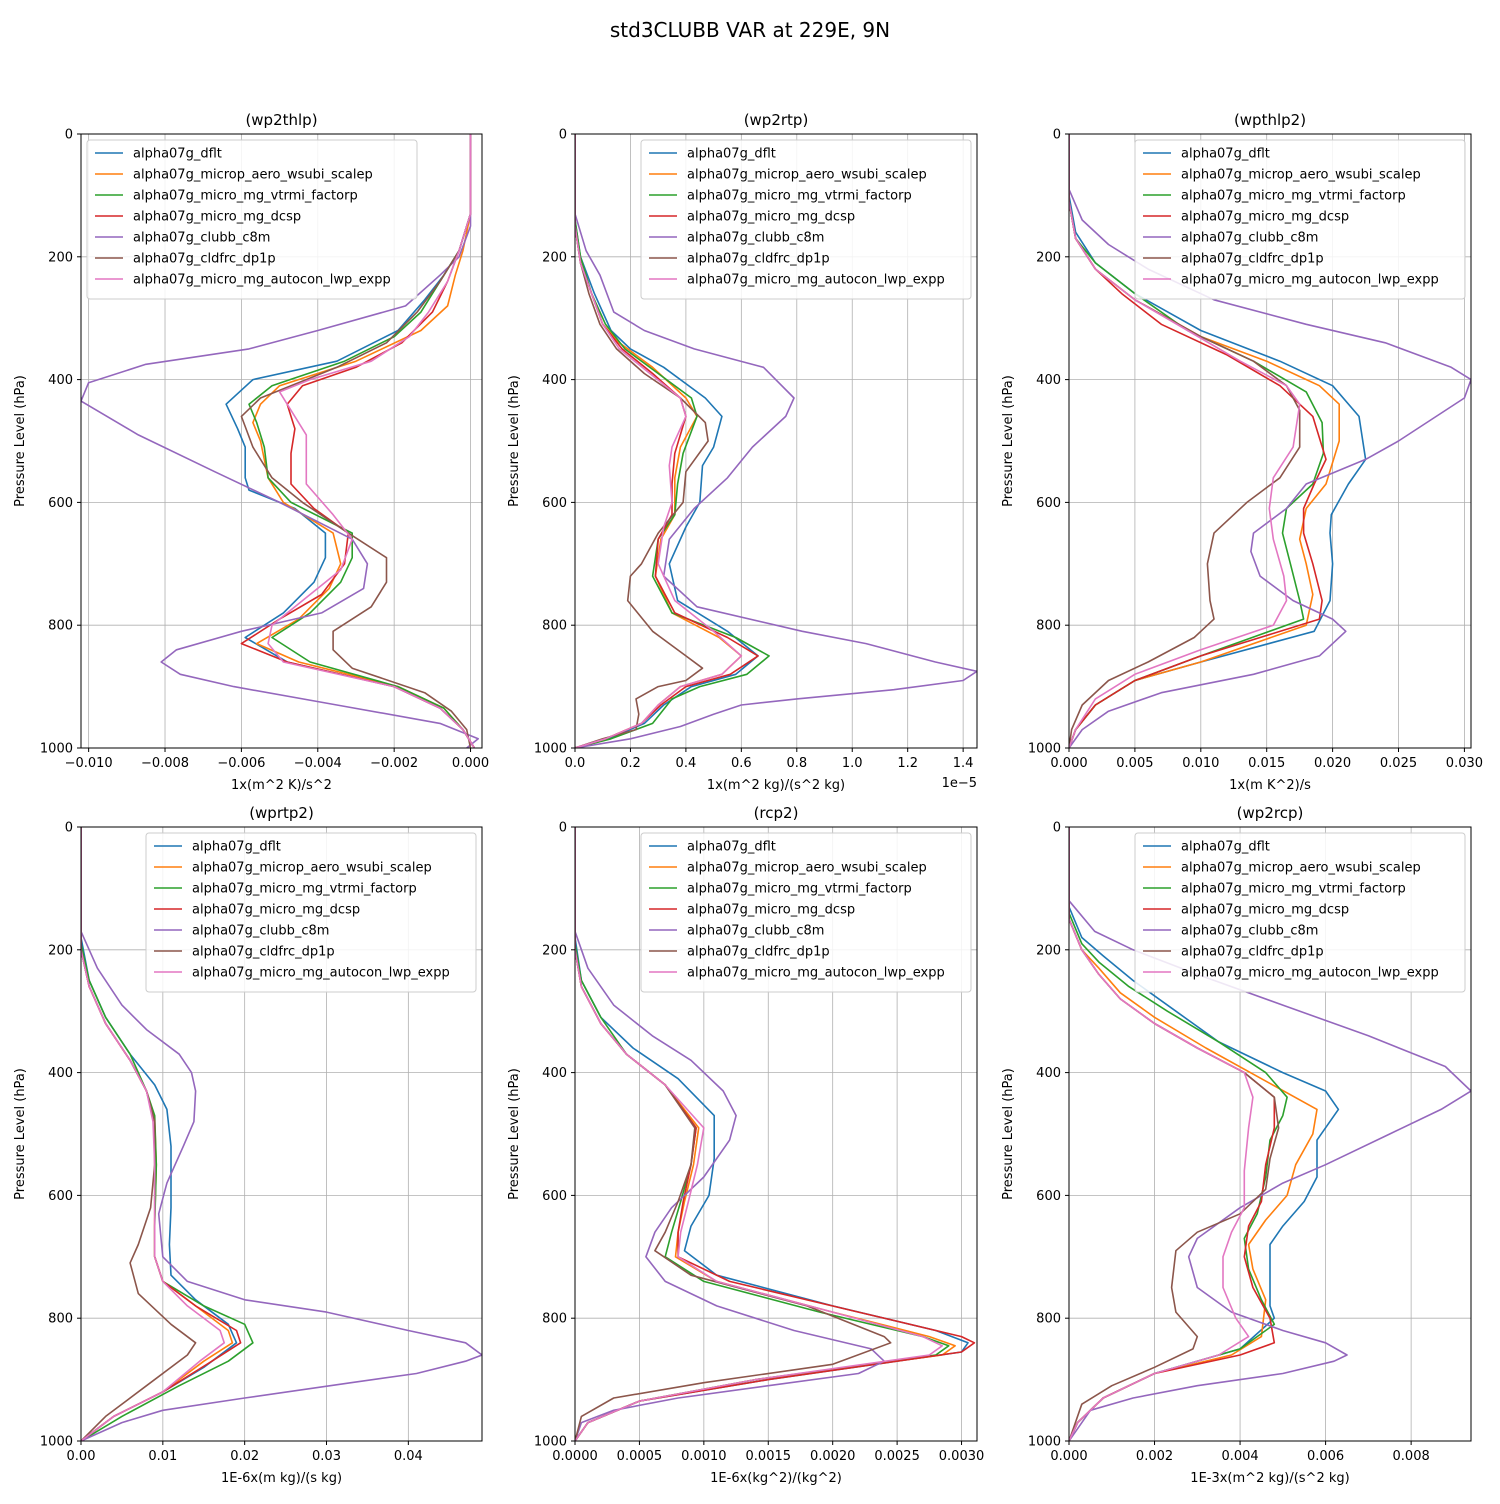 This screenshot has width=1500, height=1504. I want to click on x-tick-label: 0.0, so click(575, 763).